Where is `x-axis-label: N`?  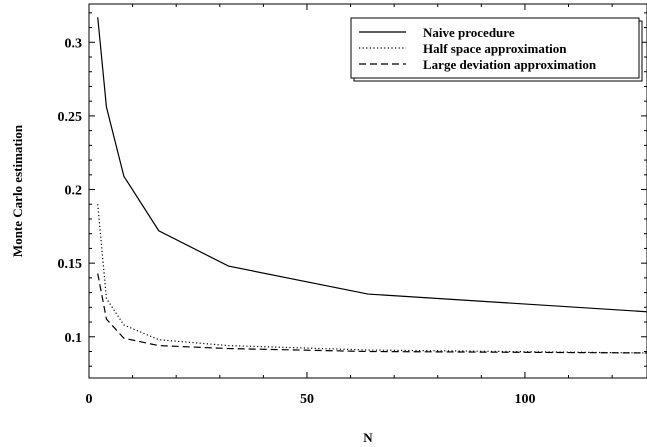
x-axis-label: N is located at coordinates (368, 437).